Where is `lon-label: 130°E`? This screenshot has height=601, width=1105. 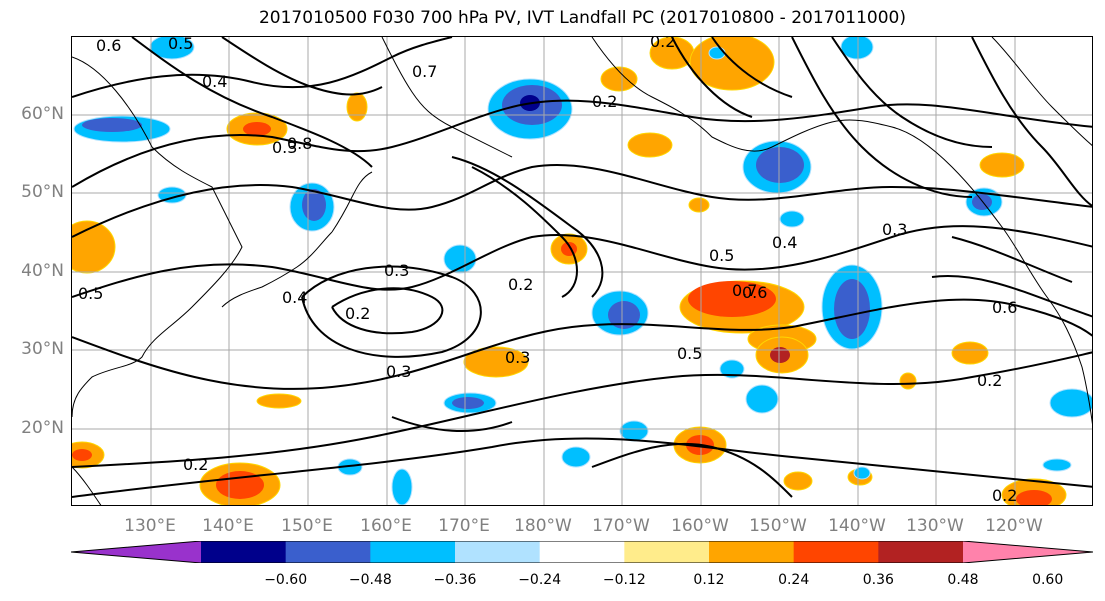 lon-label: 130°E is located at coordinates (150, 526).